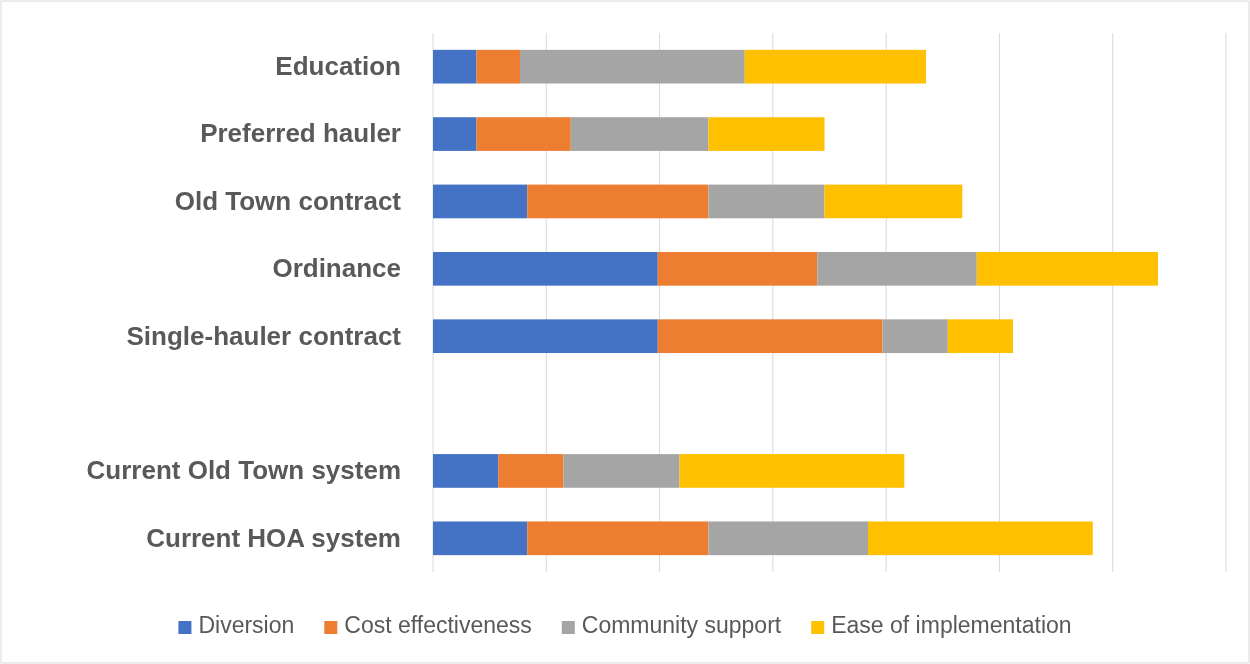  Describe the element at coordinates (338, 66) in the screenshot. I see `y-tick-label: Education` at that location.